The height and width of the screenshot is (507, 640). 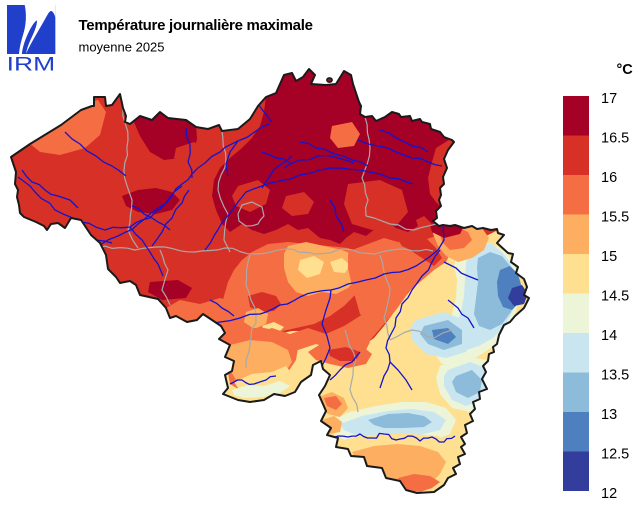 What do you see at coordinates (609, 178) in the screenshot?
I see `svg-text: 16` at bounding box center [609, 178].